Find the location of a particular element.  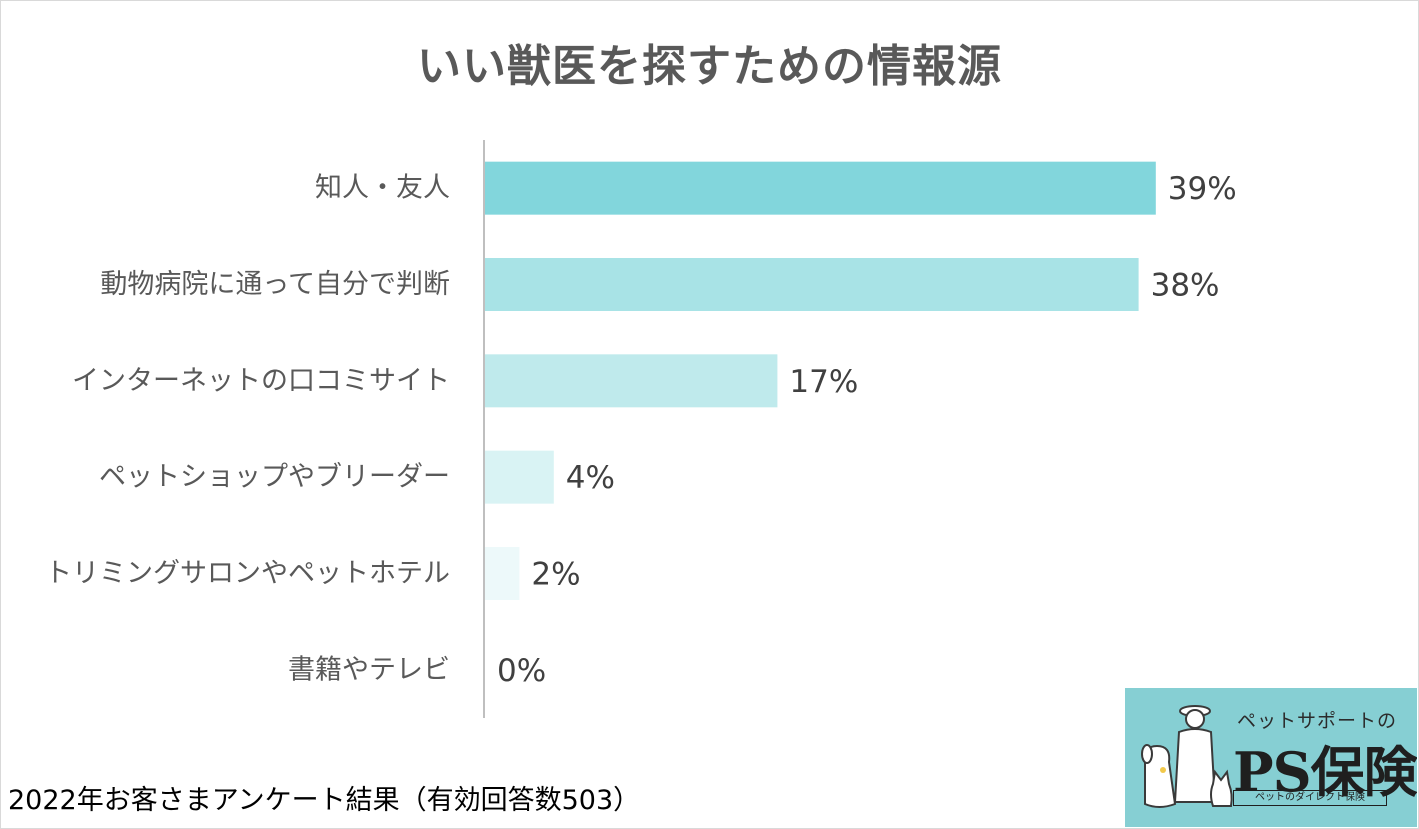

data-label: 39% is located at coordinates (1202, 189).